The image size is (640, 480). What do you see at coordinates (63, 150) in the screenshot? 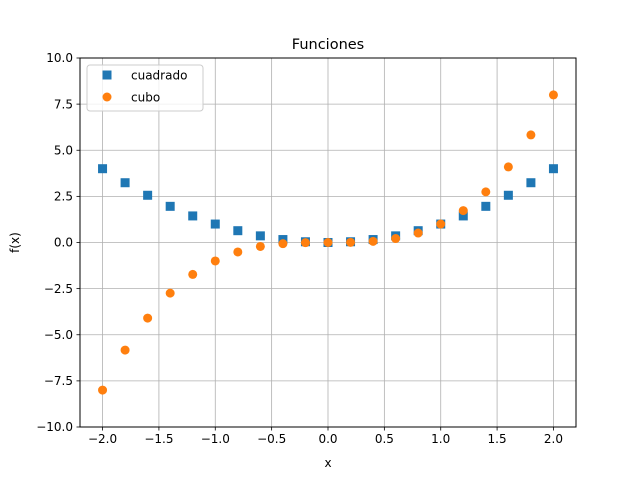
I see `y-tick-label: 5.0` at bounding box center [63, 150].